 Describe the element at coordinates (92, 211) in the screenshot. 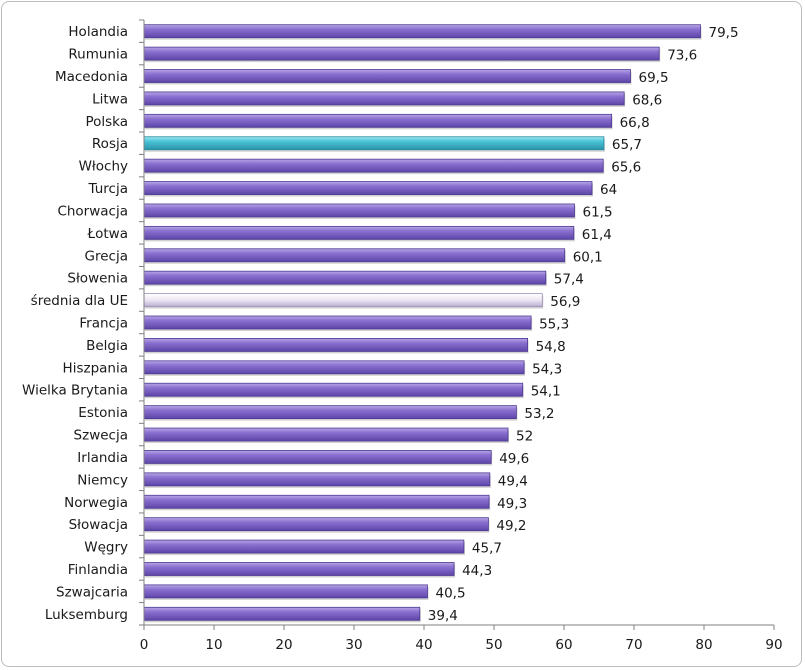

I see `category-label: Chorwacja` at that location.